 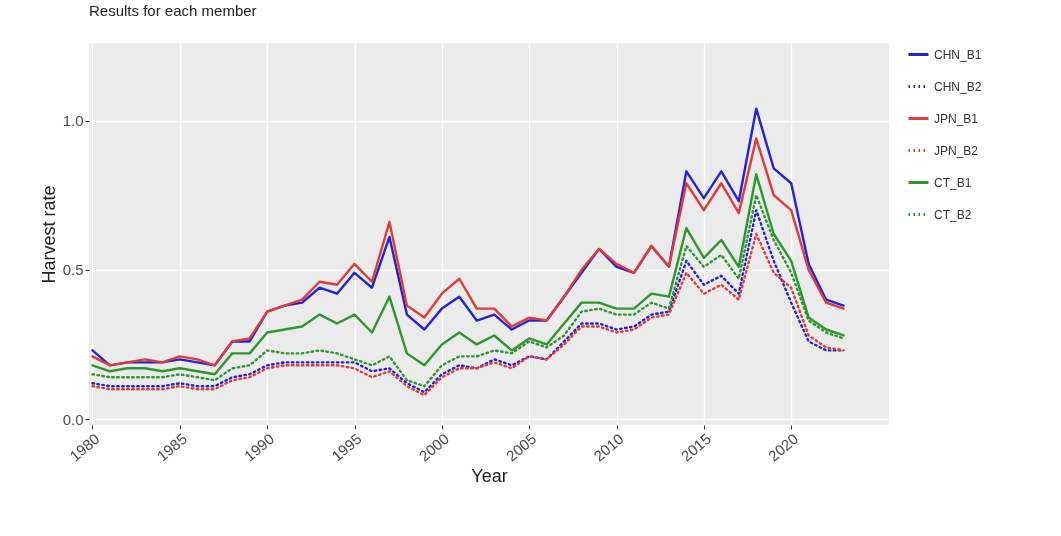 What do you see at coordinates (48, 234) in the screenshot?
I see `y-axis-title: Harvest rate` at bounding box center [48, 234].